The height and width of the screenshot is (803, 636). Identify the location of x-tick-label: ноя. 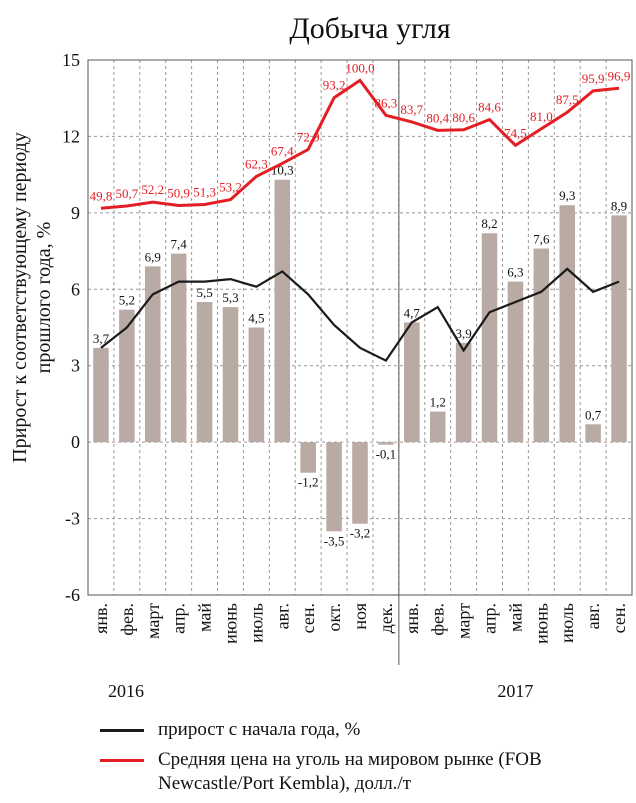
(360, 616).